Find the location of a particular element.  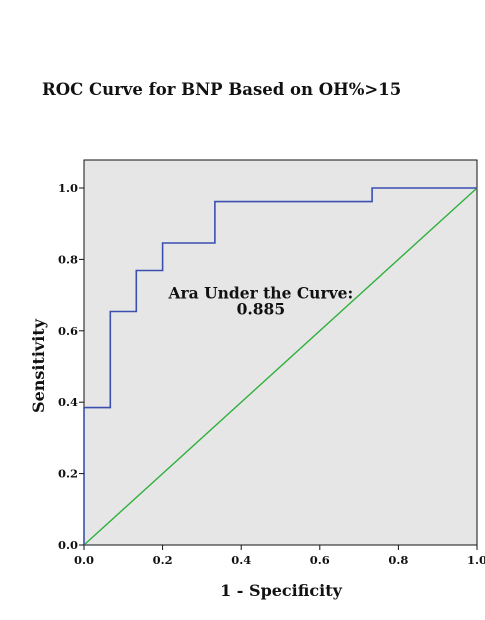

x-axis-label: 1 - Specificity is located at coordinates (281, 590).